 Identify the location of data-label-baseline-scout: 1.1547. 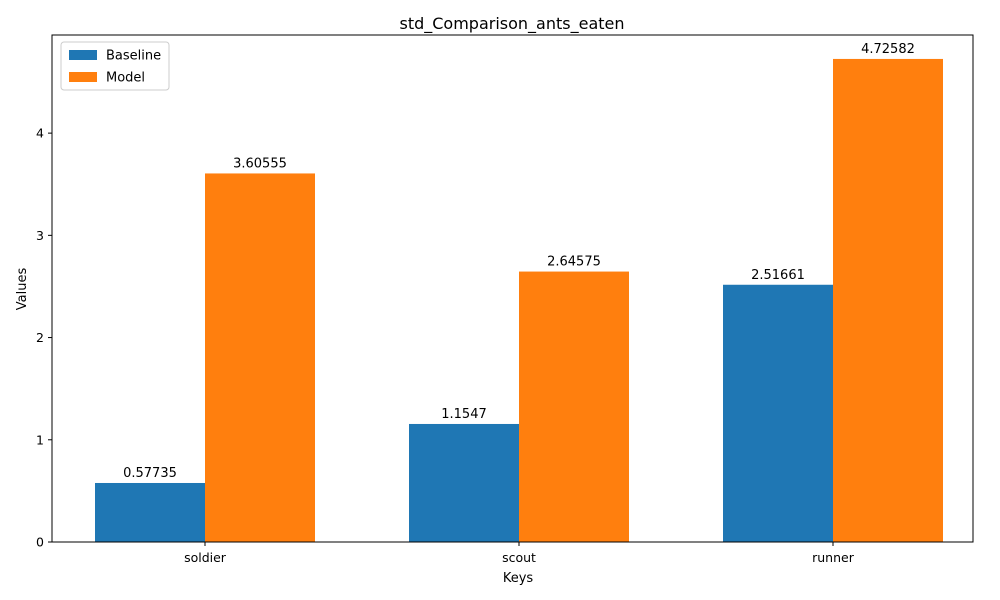
(464, 414).